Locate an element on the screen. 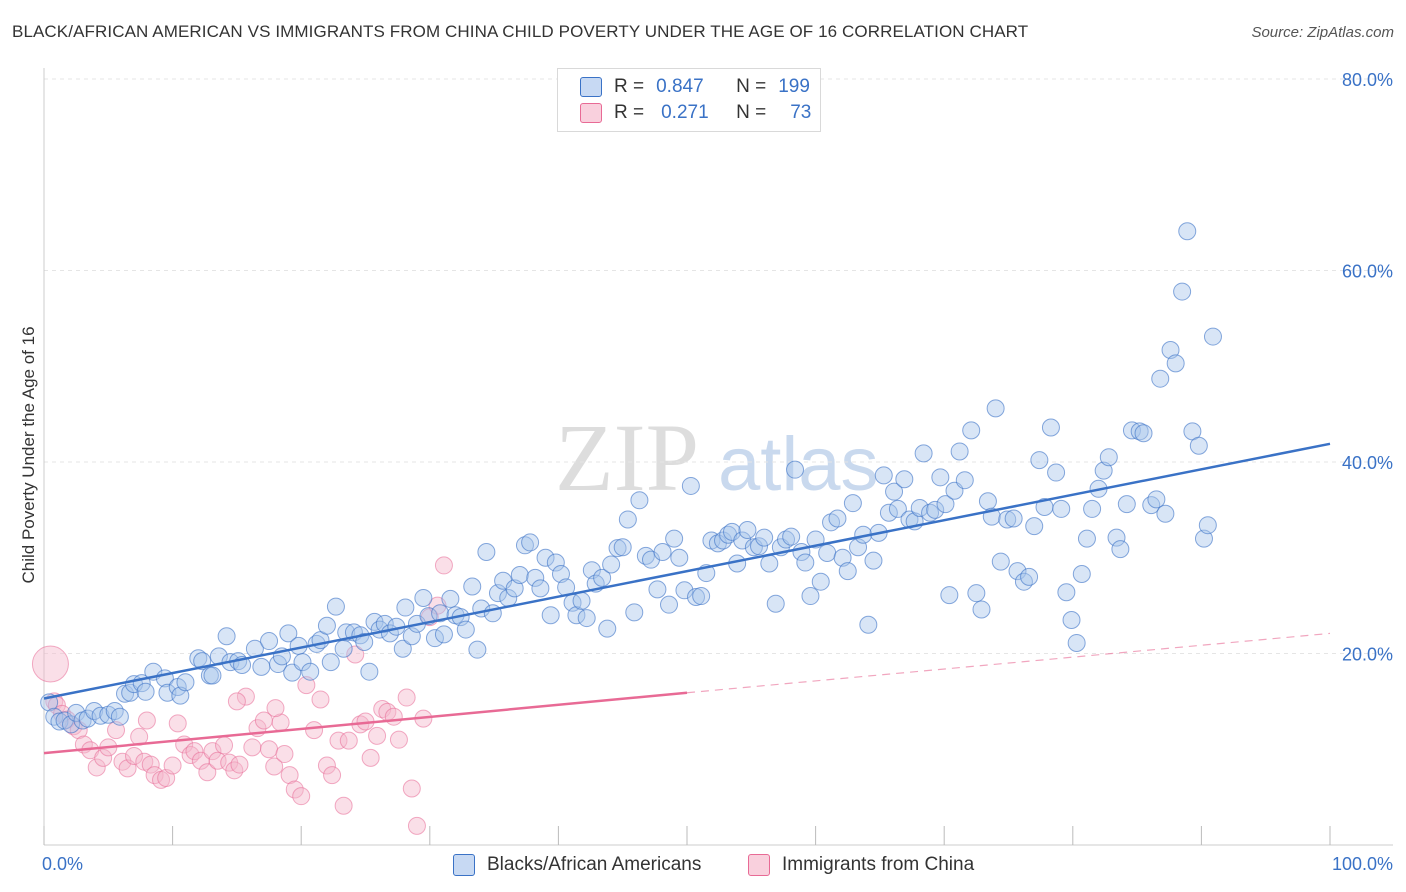 Image resolution: width=1406 pixels, height=892 pixels. y-tick-label: 60.0% is located at coordinates (1367, 272).